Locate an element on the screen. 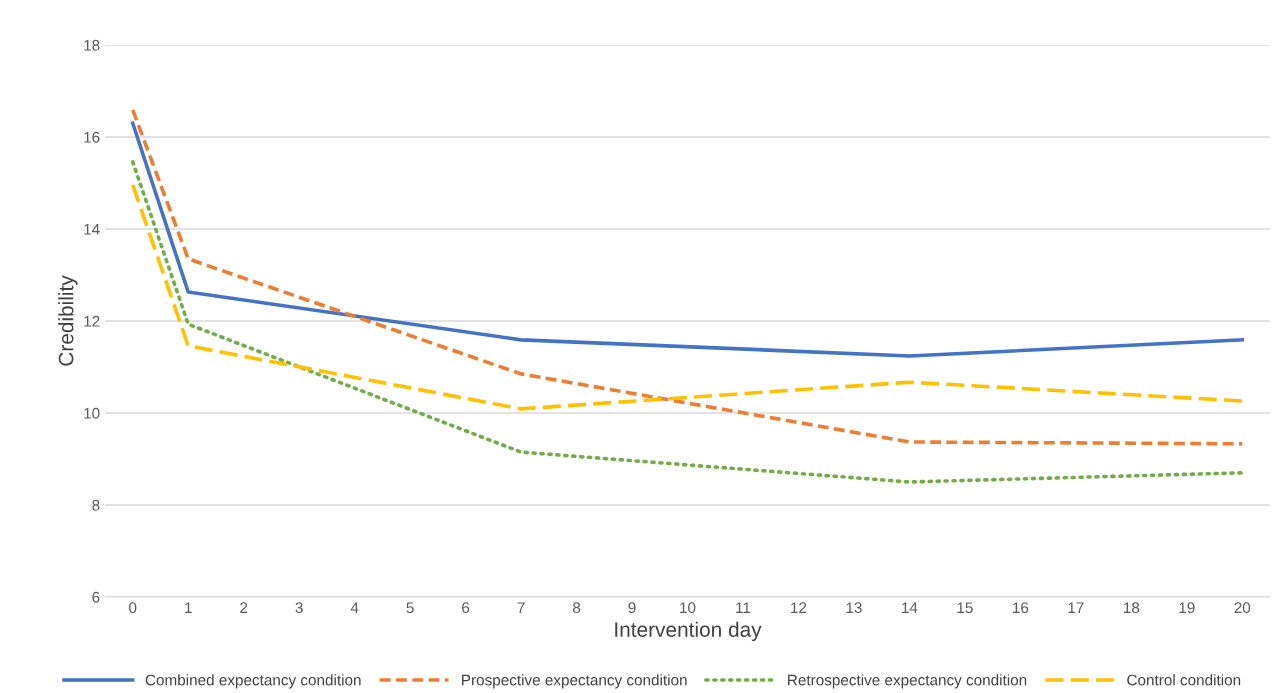 Image resolution: width=1274 pixels, height=693 pixels. y-tick-label: 16 is located at coordinates (92, 137).